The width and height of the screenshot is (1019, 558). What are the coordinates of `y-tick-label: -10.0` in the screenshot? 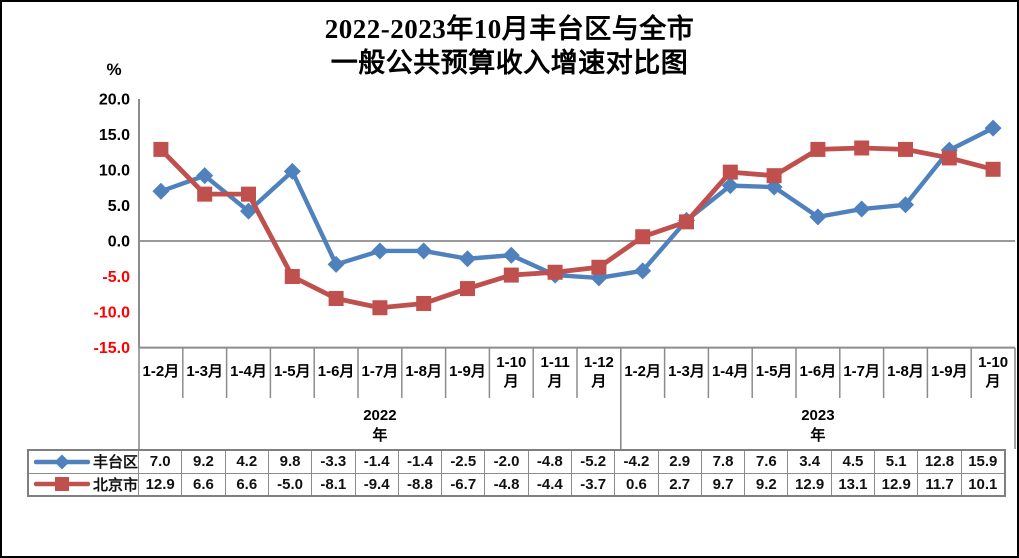 It's located at (112, 313).